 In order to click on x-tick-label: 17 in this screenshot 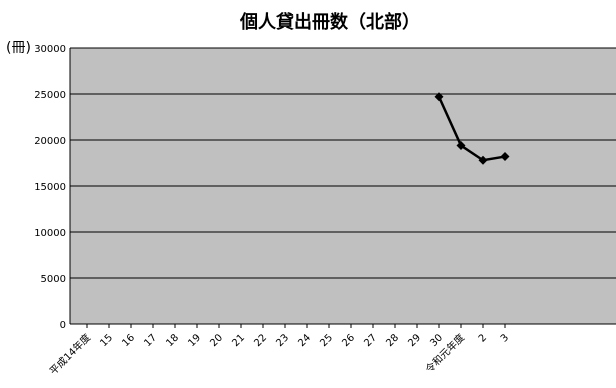, I will do `click(150, 340)`.